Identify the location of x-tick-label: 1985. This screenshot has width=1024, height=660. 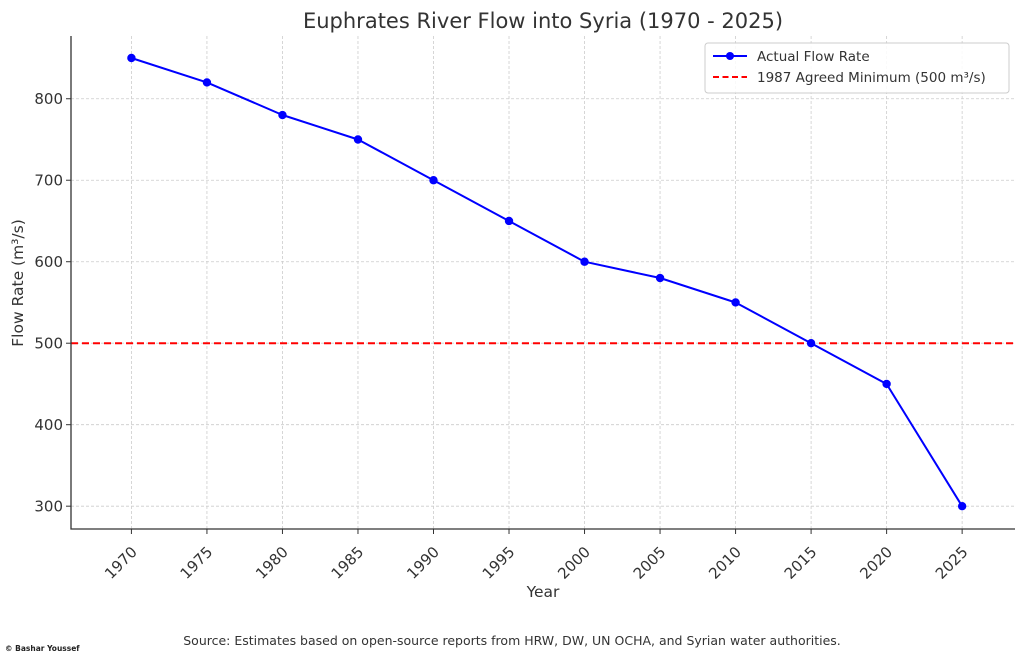
(348, 563).